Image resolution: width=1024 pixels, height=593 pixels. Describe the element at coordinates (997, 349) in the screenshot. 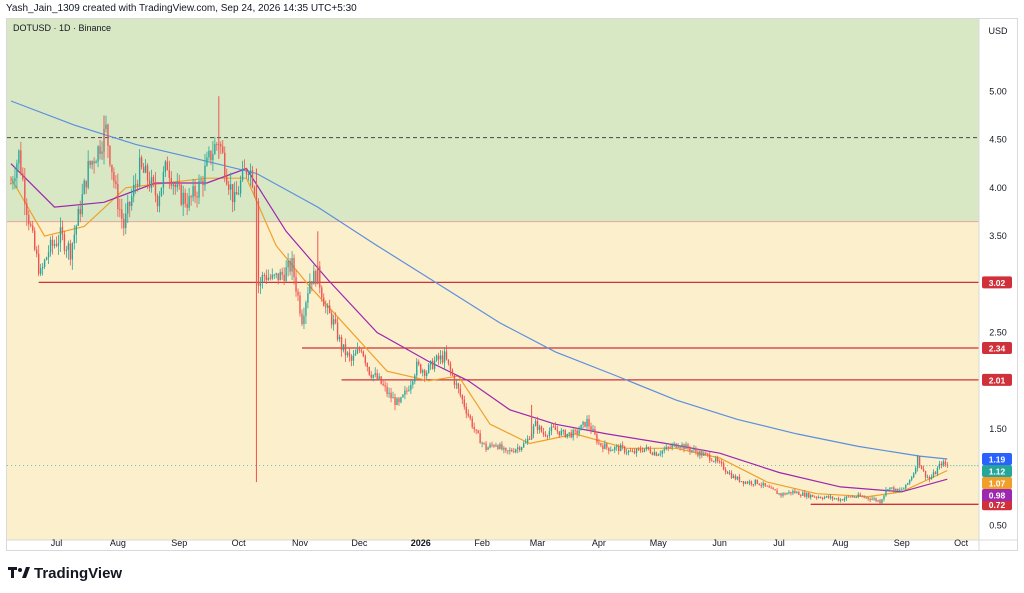

I see `level-price-tag-text: 2.34` at that location.